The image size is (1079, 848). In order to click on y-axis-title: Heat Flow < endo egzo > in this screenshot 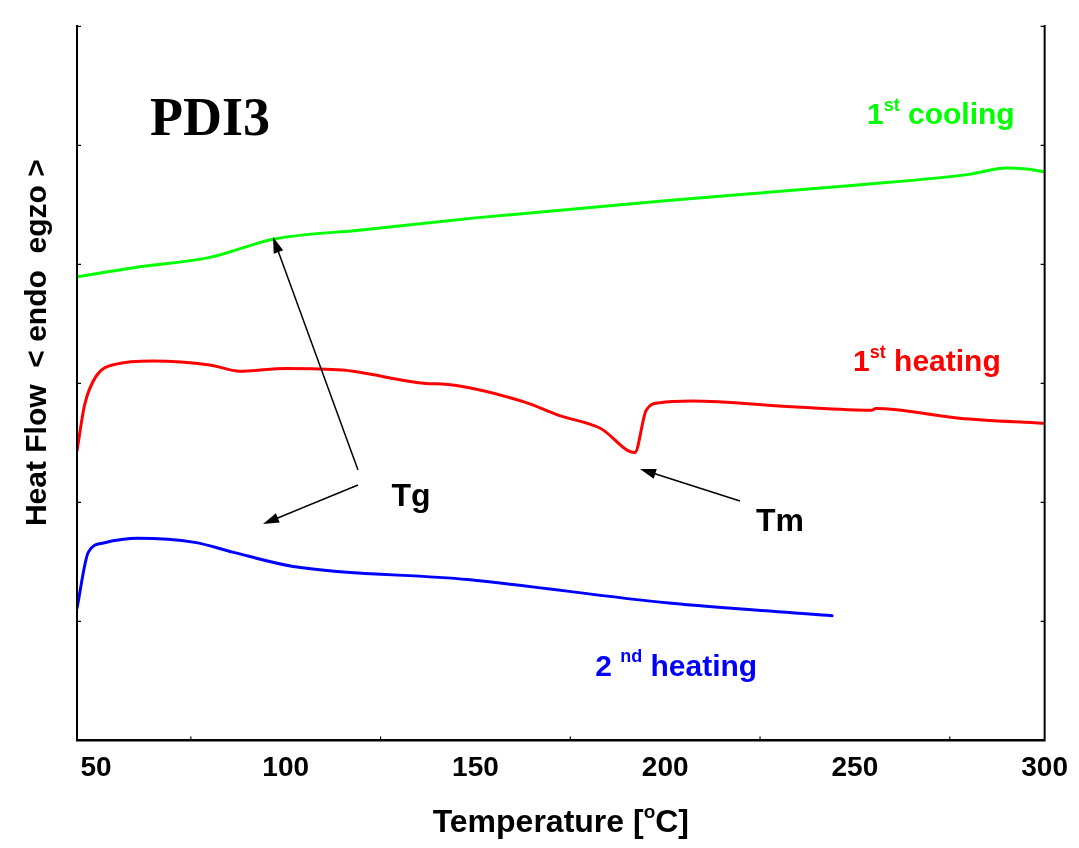, I will do `click(35, 343)`.